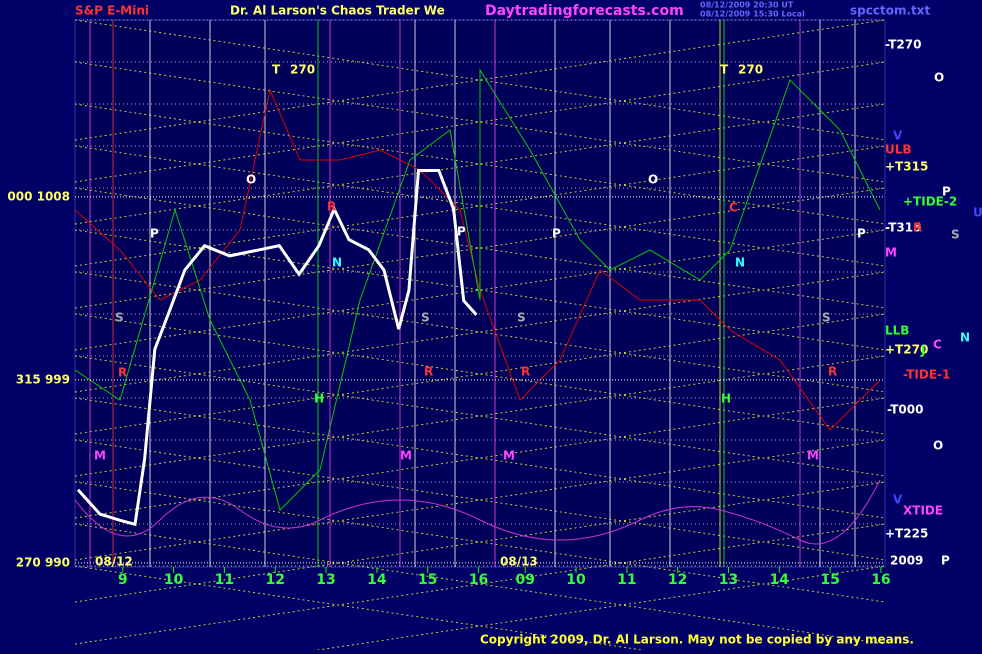  Describe the element at coordinates (898, 150) in the screenshot. I see `annotation: ULB` at that location.